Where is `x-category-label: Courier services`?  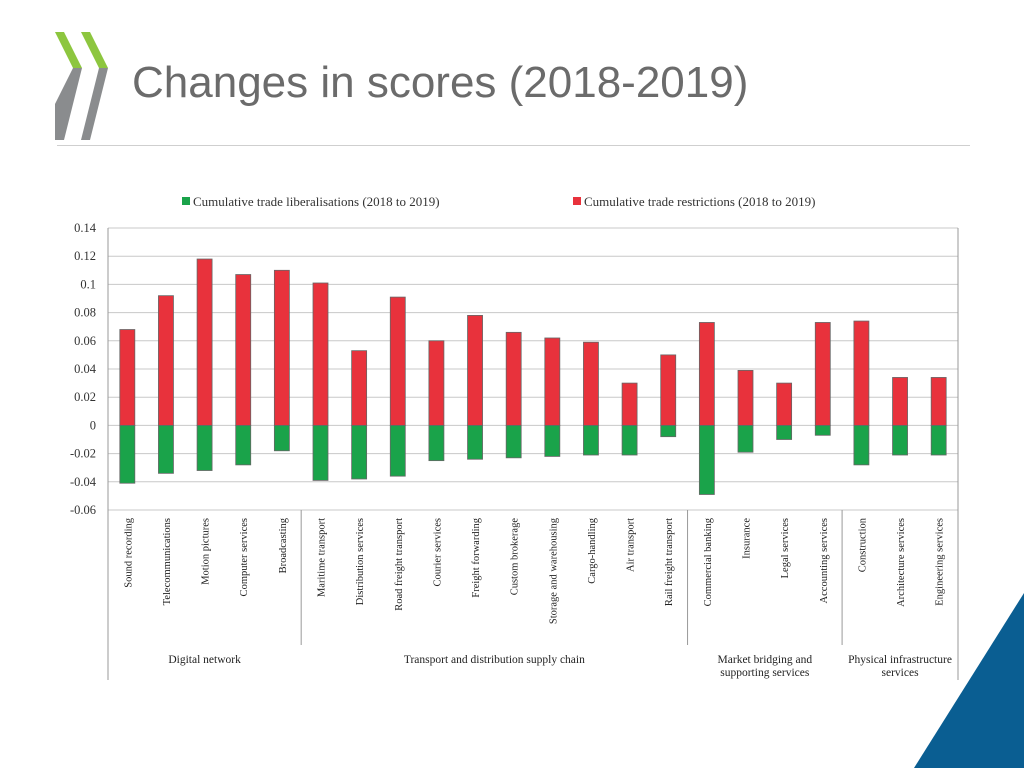
x-category-label: Courier services is located at coordinates (437, 552).